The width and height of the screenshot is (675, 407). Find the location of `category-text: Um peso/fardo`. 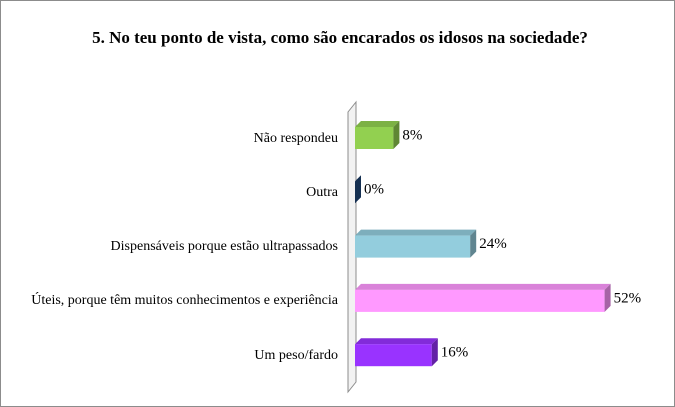

category-text: Um peso/fardo is located at coordinates (296, 355).